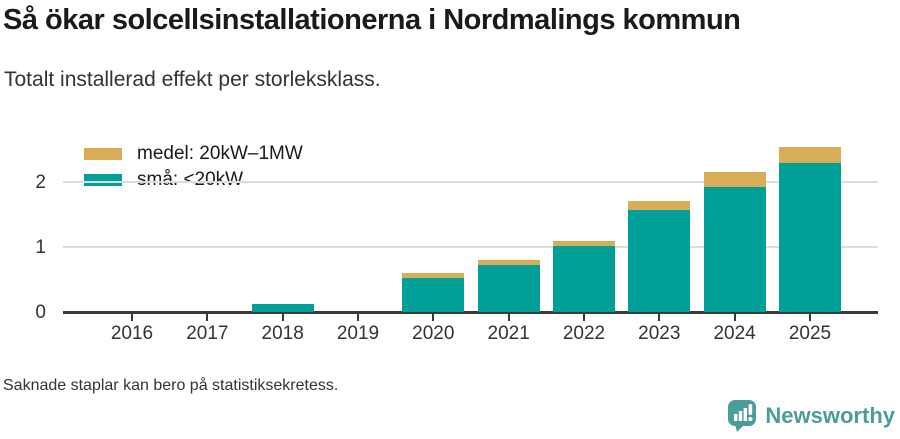 This screenshot has height=439, width=900. What do you see at coordinates (358, 333) in the screenshot?
I see `x-tick-label: 2019` at bounding box center [358, 333].